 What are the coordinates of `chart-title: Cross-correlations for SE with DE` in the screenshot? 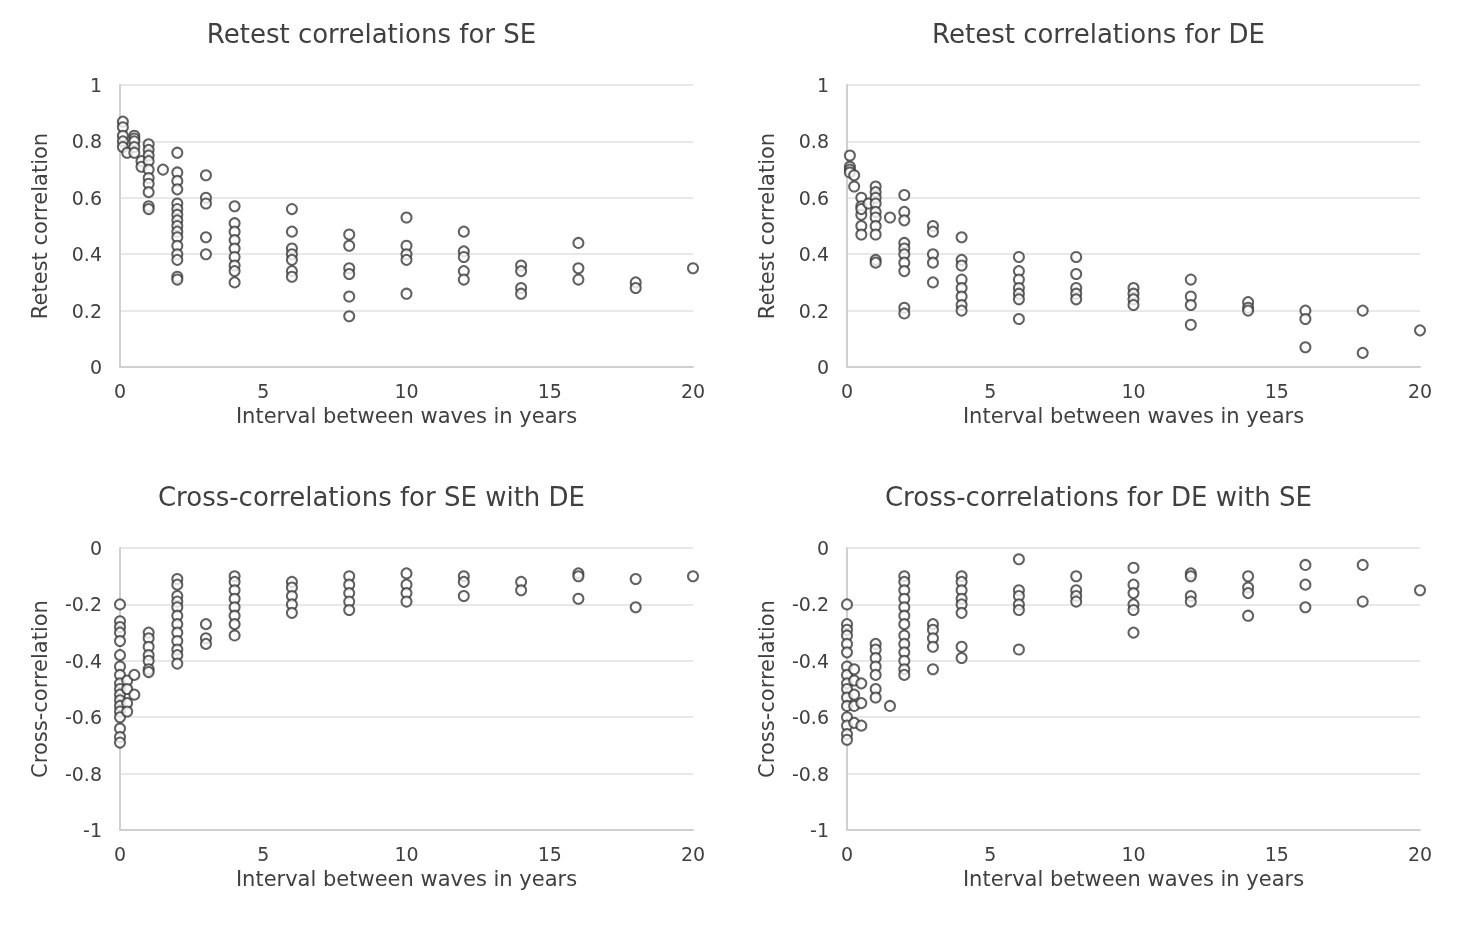 It's located at (371, 497).